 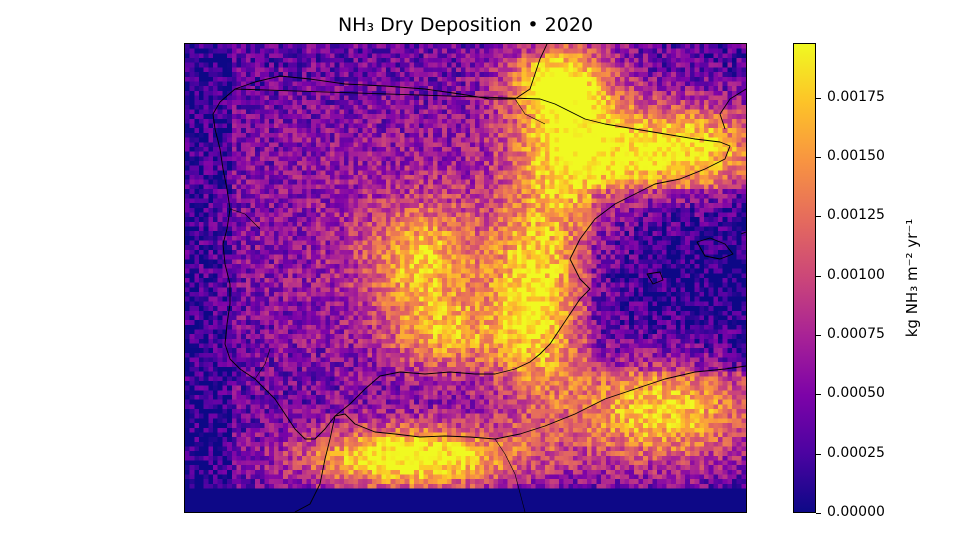 What do you see at coordinates (715, 248) in the screenshot?
I see `balearic-mallorca` at bounding box center [715, 248].